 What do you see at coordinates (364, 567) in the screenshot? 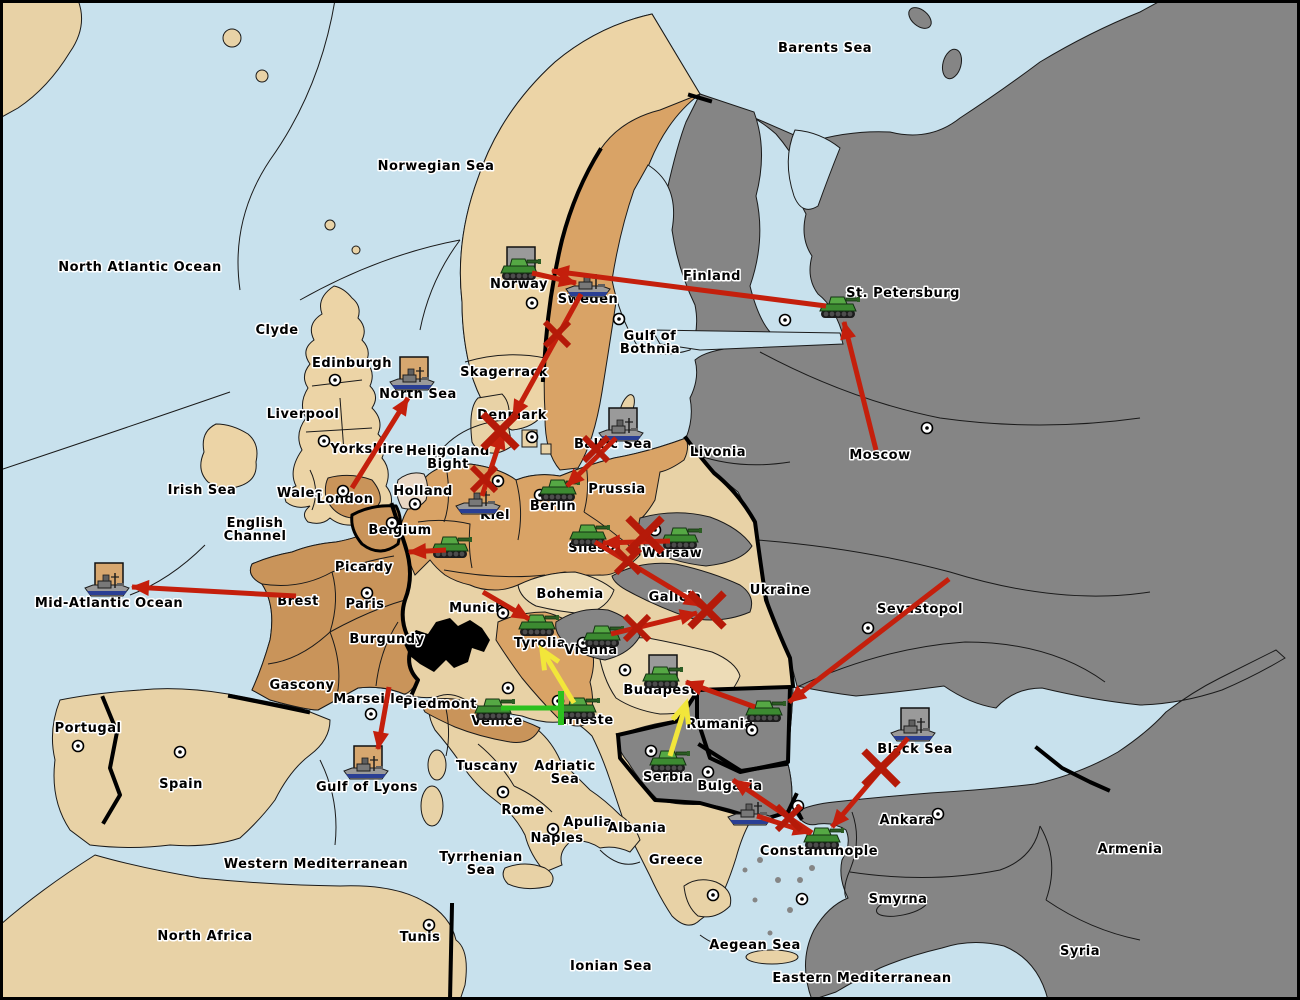
I see `label-picardy: Picardy` at bounding box center [364, 567].